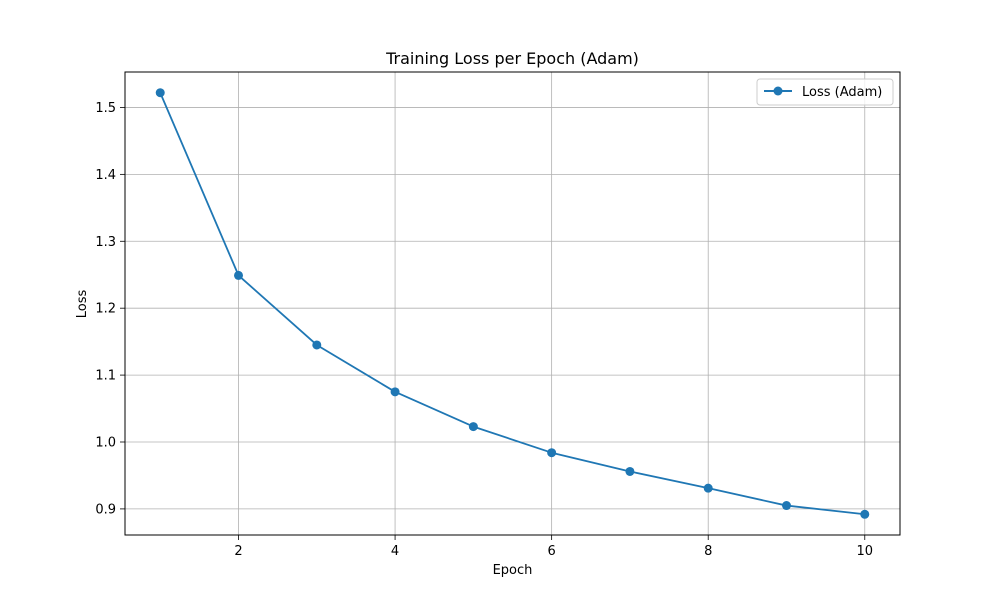 The height and width of the screenshot is (600, 1000). Describe the element at coordinates (864, 551) in the screenshot. I see `x-tick-label: 10` at that location.